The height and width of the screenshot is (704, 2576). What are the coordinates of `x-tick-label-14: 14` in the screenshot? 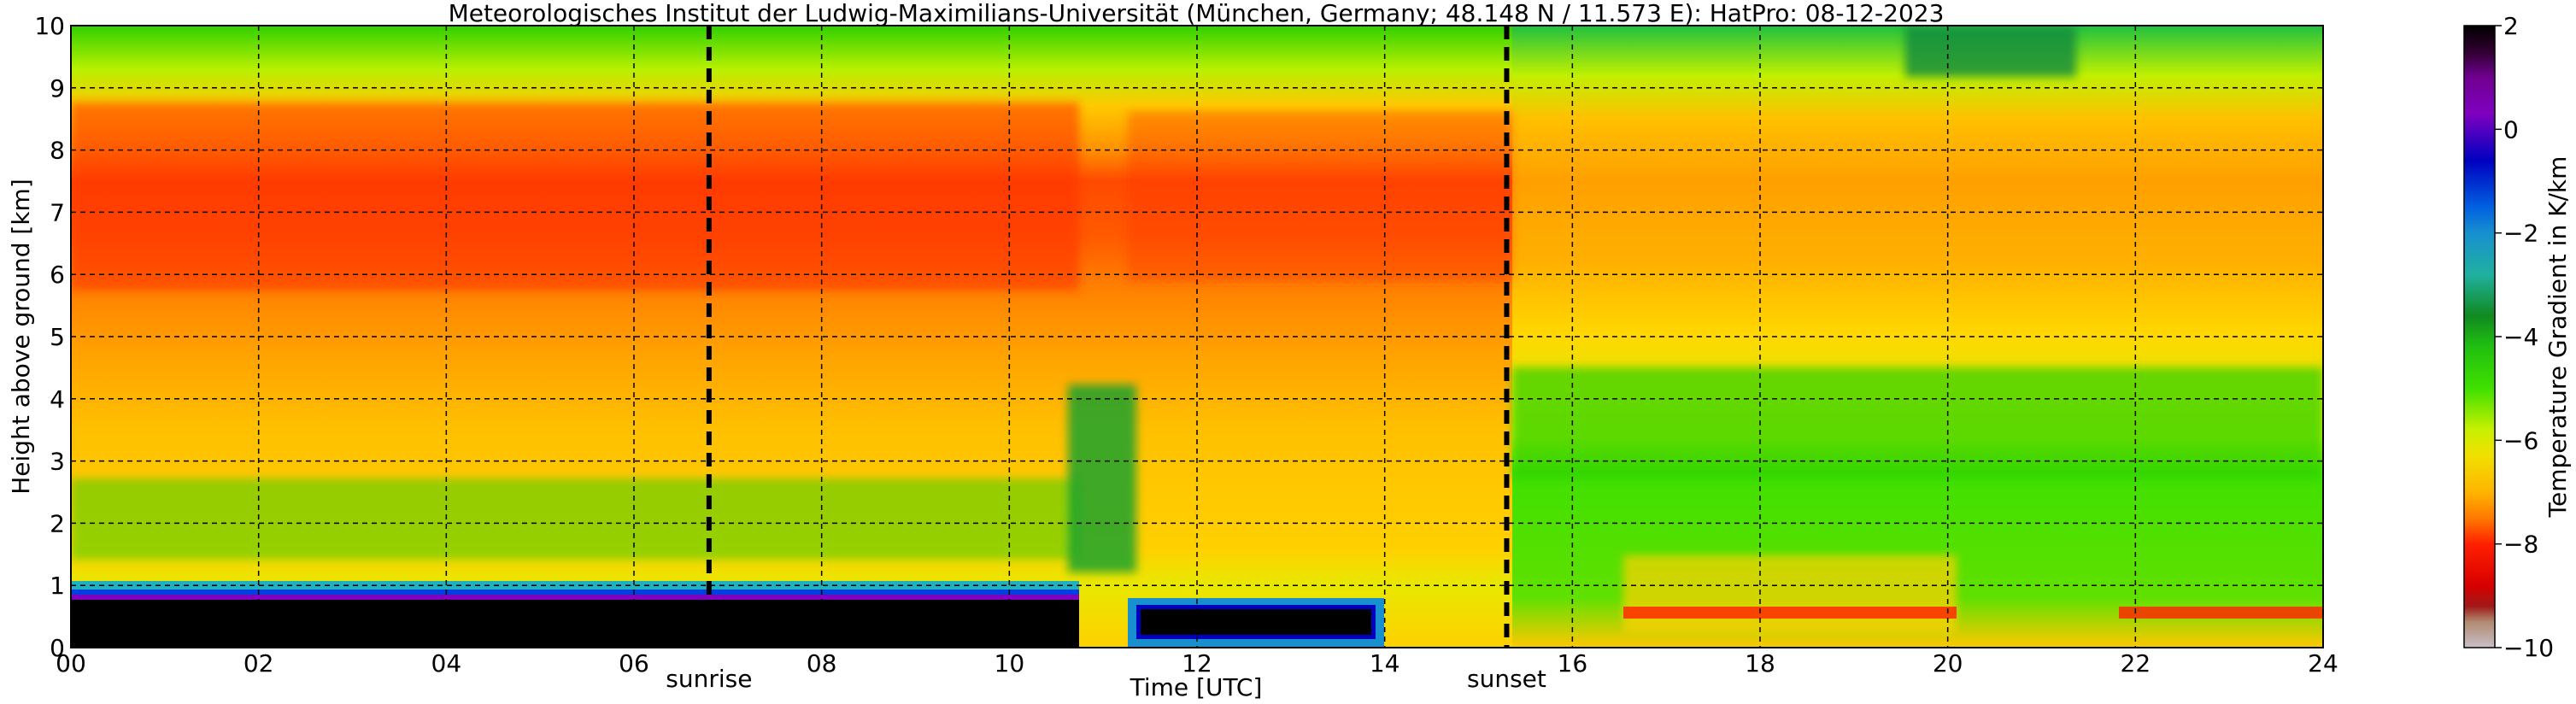 It's located at (1385, 663).